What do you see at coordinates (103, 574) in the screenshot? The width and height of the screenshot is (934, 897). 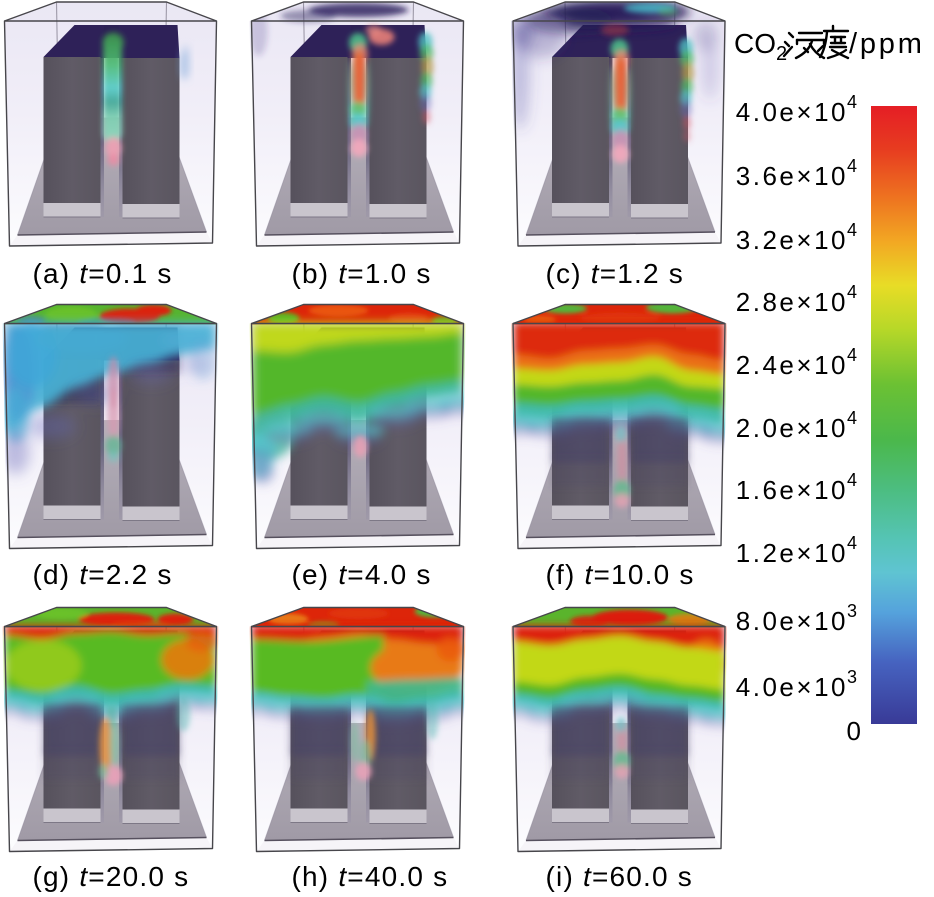 I see `svg-text: (d) t=2.2 s` at bounding box center [103, 574].